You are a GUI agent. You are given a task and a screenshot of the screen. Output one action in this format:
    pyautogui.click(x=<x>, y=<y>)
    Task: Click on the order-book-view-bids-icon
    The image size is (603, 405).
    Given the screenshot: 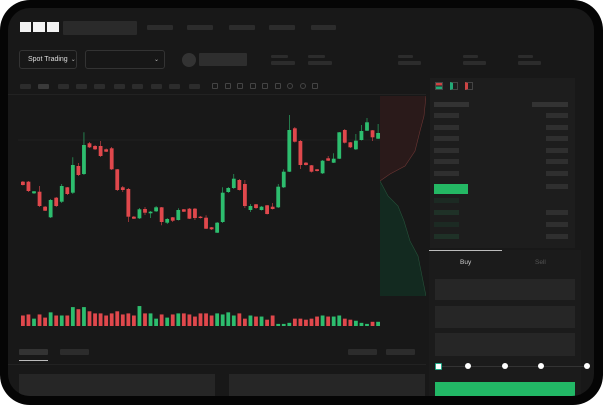 What is the action you would take?
    pyautogui.click(x=454, y=86)
    